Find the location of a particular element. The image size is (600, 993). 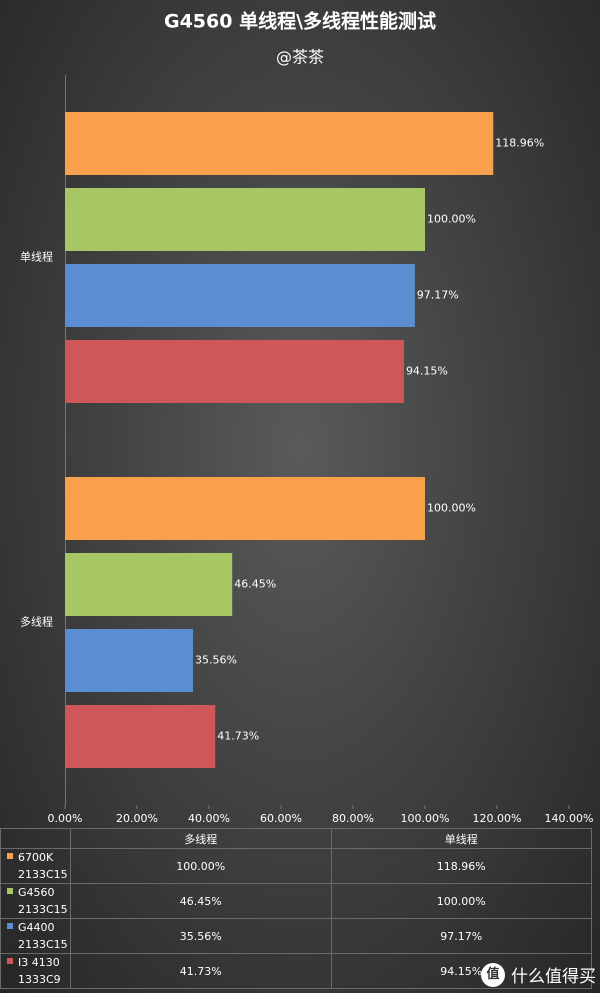

x-tick-label: 80.00% is located at coordinates (353, 818).